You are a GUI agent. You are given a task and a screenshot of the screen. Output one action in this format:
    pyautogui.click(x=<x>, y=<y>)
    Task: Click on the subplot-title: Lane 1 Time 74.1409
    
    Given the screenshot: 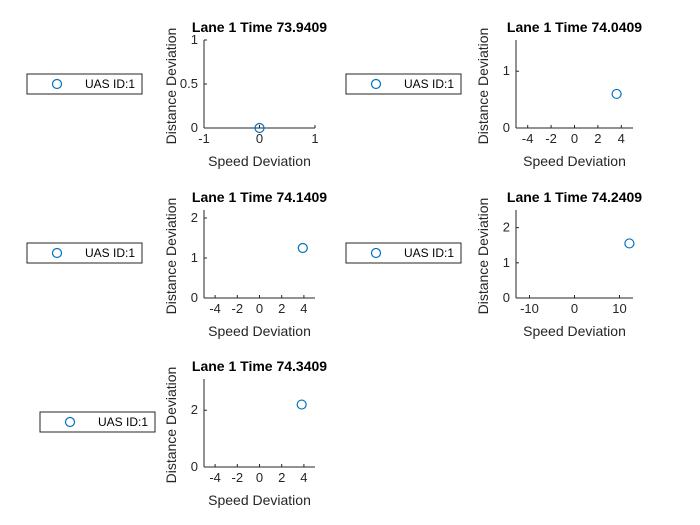 What is the action you would take?
    pyautogui.click(x=259, y=197)
    